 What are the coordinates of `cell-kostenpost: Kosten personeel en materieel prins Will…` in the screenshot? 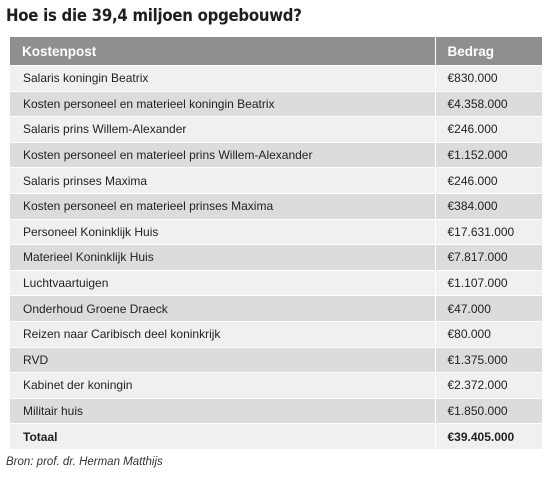 It's located at (222, 155).